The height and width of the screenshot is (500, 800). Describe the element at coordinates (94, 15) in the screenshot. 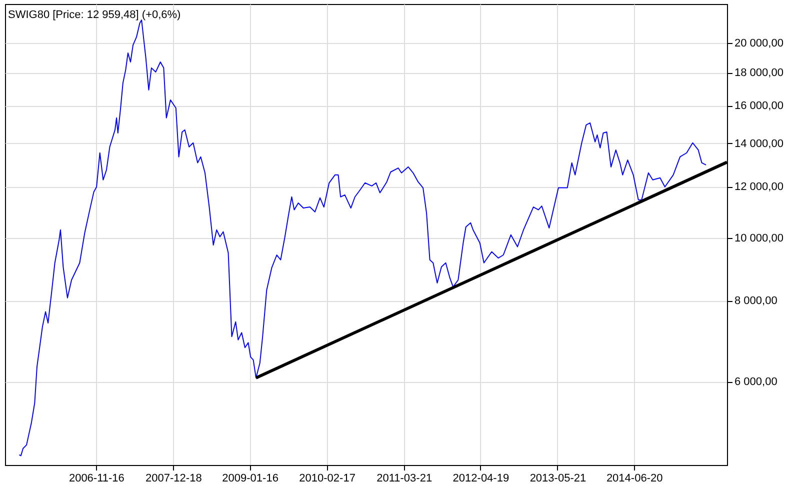

I see `chart-title: SWIG80 [Price: 12 959,48] (+0,6%)` at that location.